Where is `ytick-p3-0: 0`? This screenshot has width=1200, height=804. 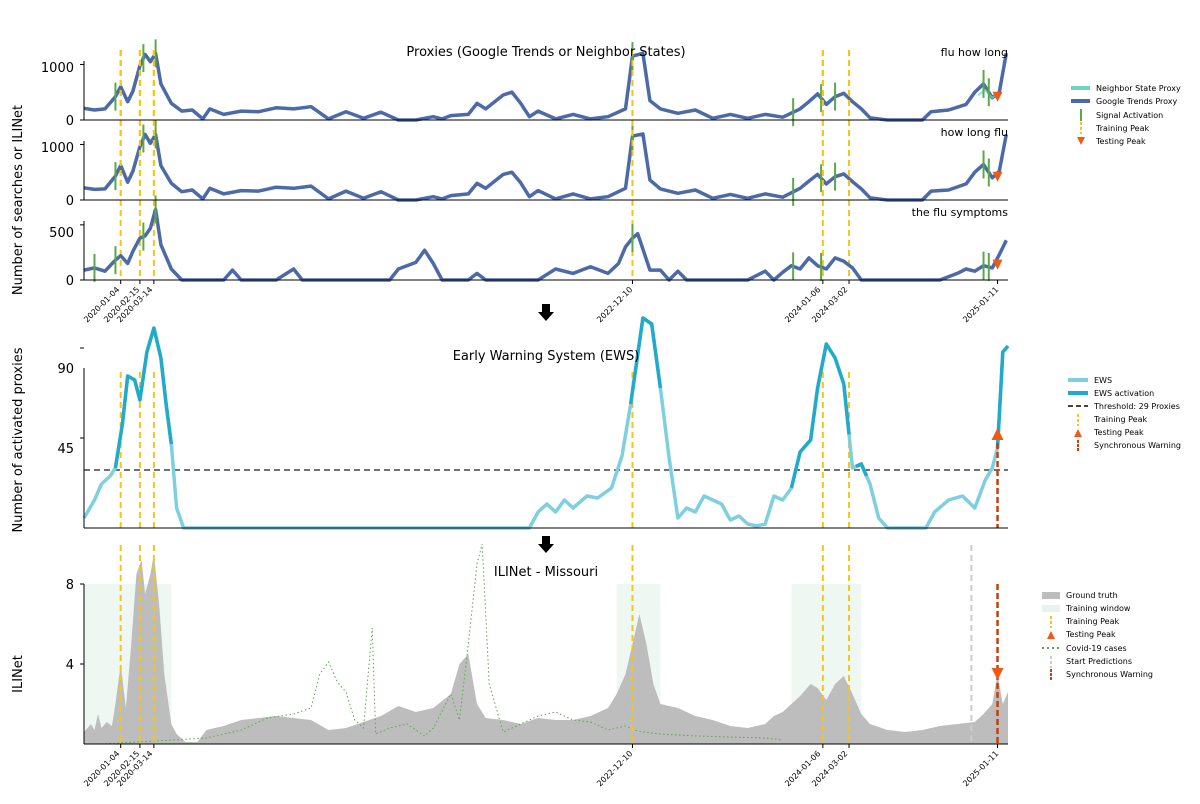 ytick-p3-0: 0 is located at coordinates (70, 281).